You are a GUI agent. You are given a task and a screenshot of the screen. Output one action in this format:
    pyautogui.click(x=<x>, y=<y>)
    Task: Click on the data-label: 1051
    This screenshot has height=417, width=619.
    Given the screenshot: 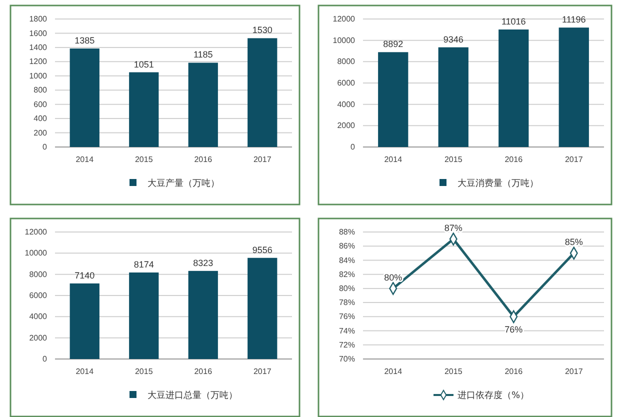 What is the action you would take?
    pyautogui.click(x=144, y=64)
    